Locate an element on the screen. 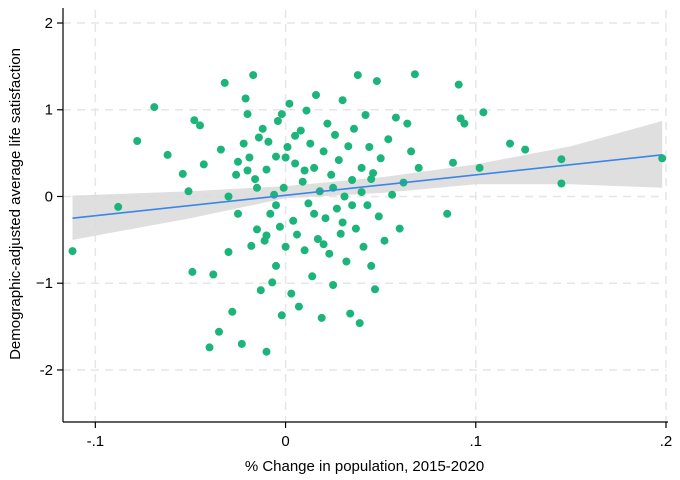  x-tick-label-2: .1 is located at coordinates (476, 441).